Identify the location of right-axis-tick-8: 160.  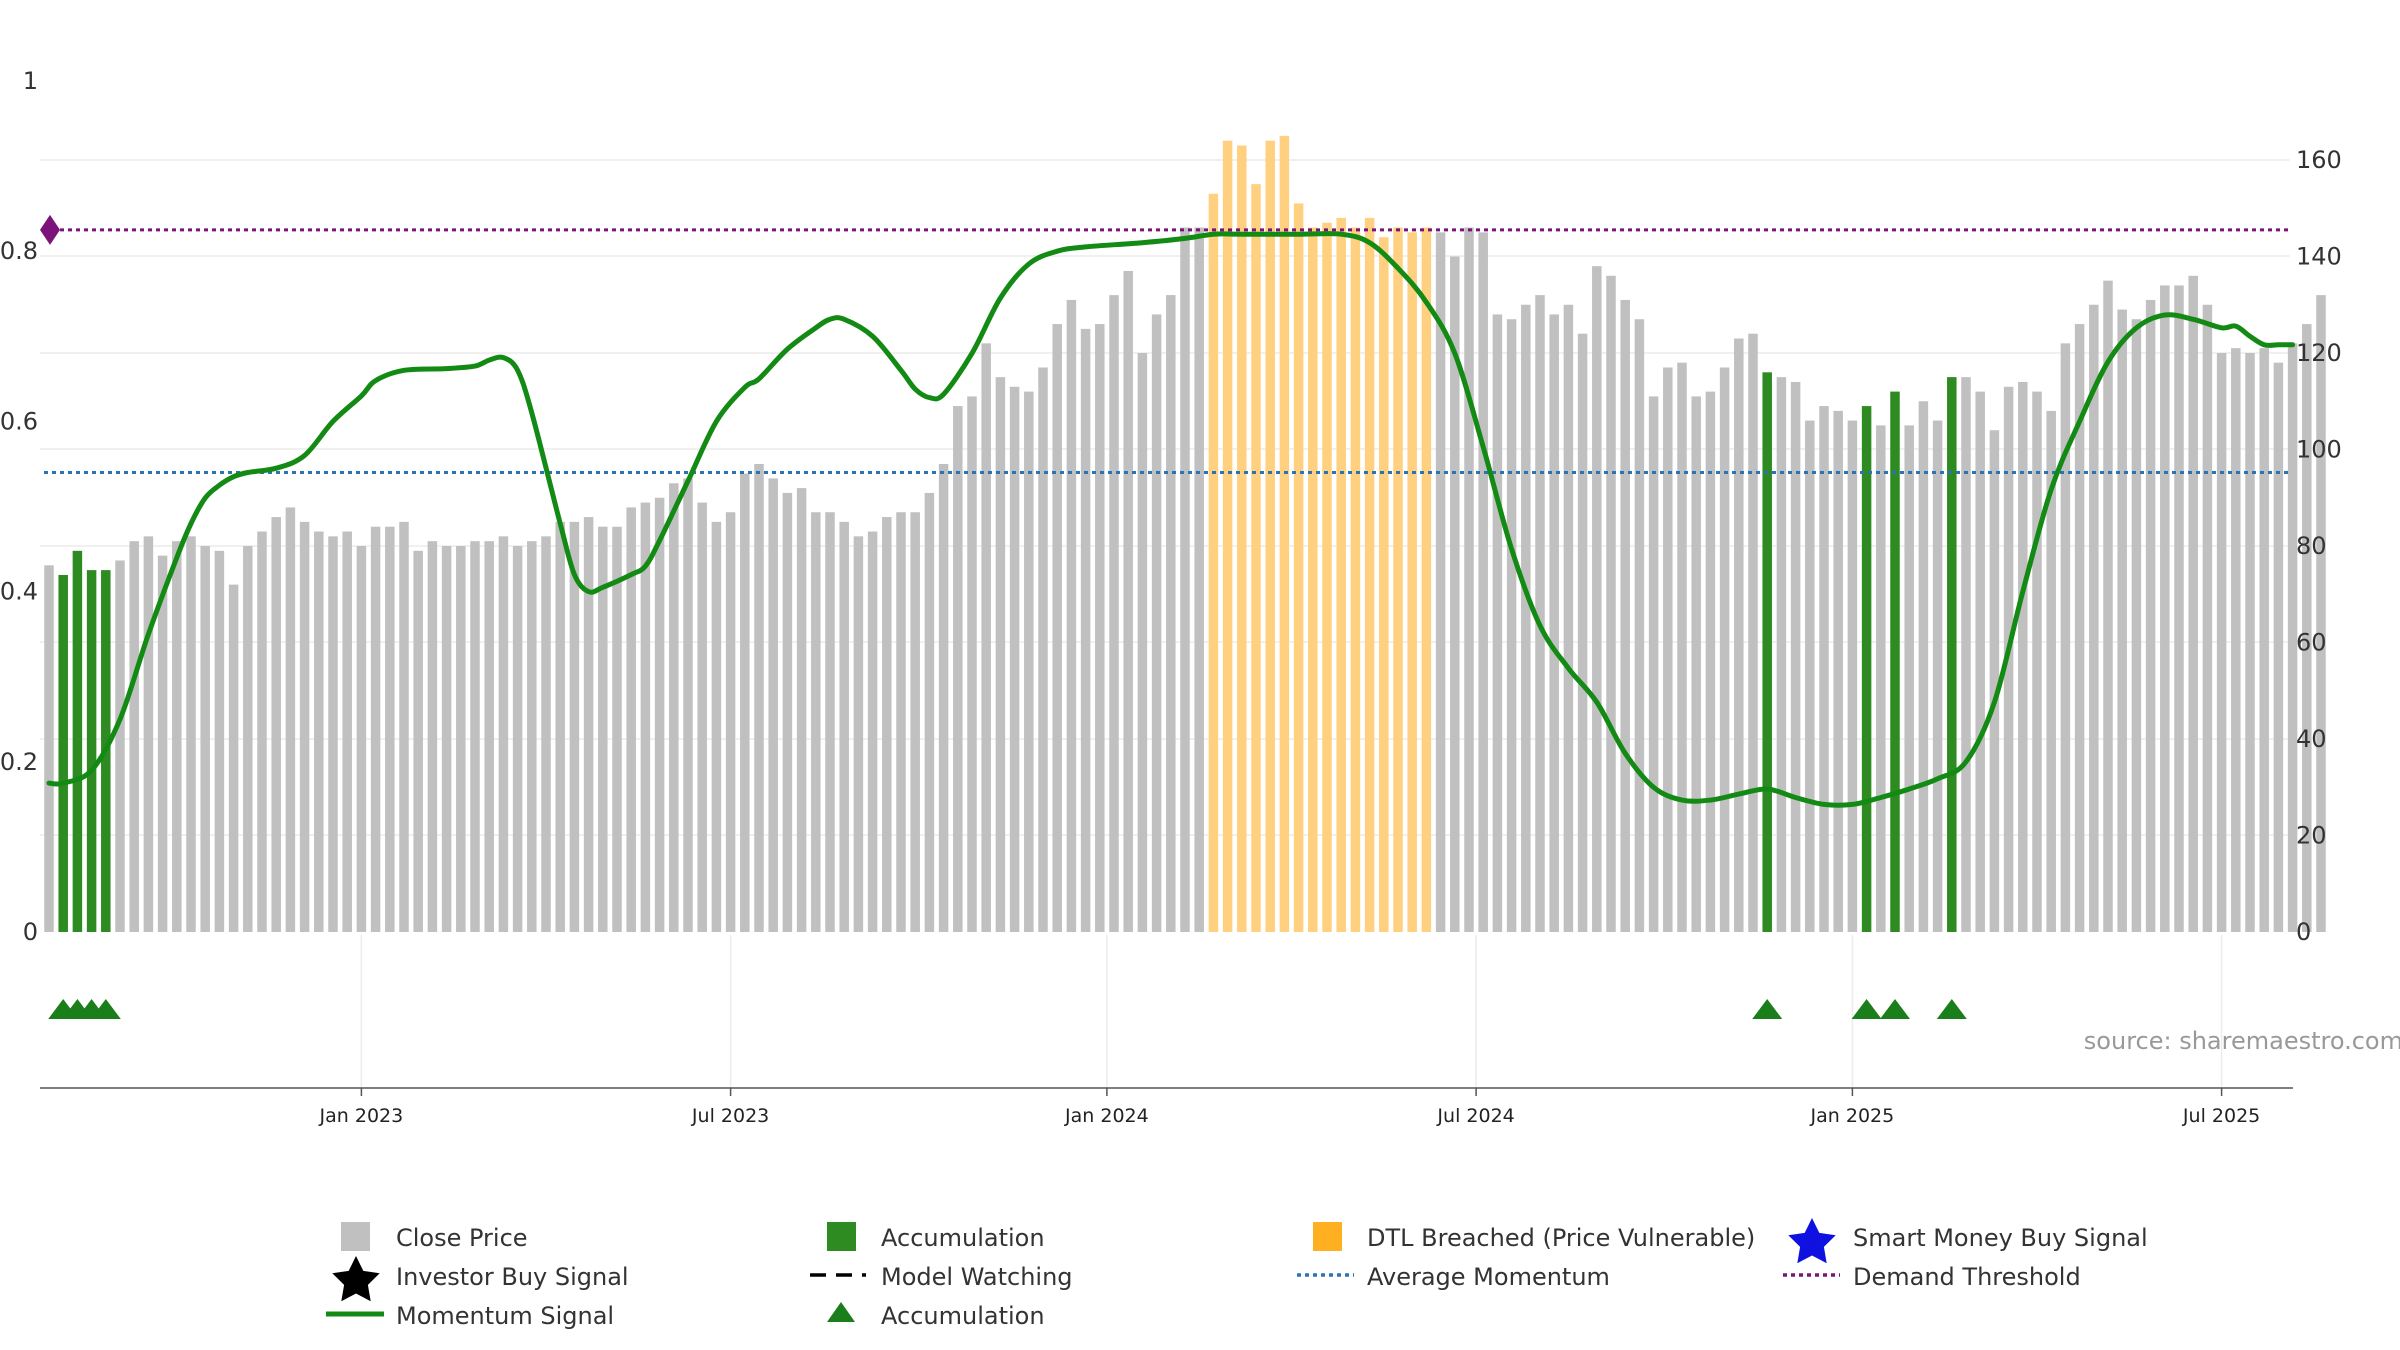
(2319, 160).